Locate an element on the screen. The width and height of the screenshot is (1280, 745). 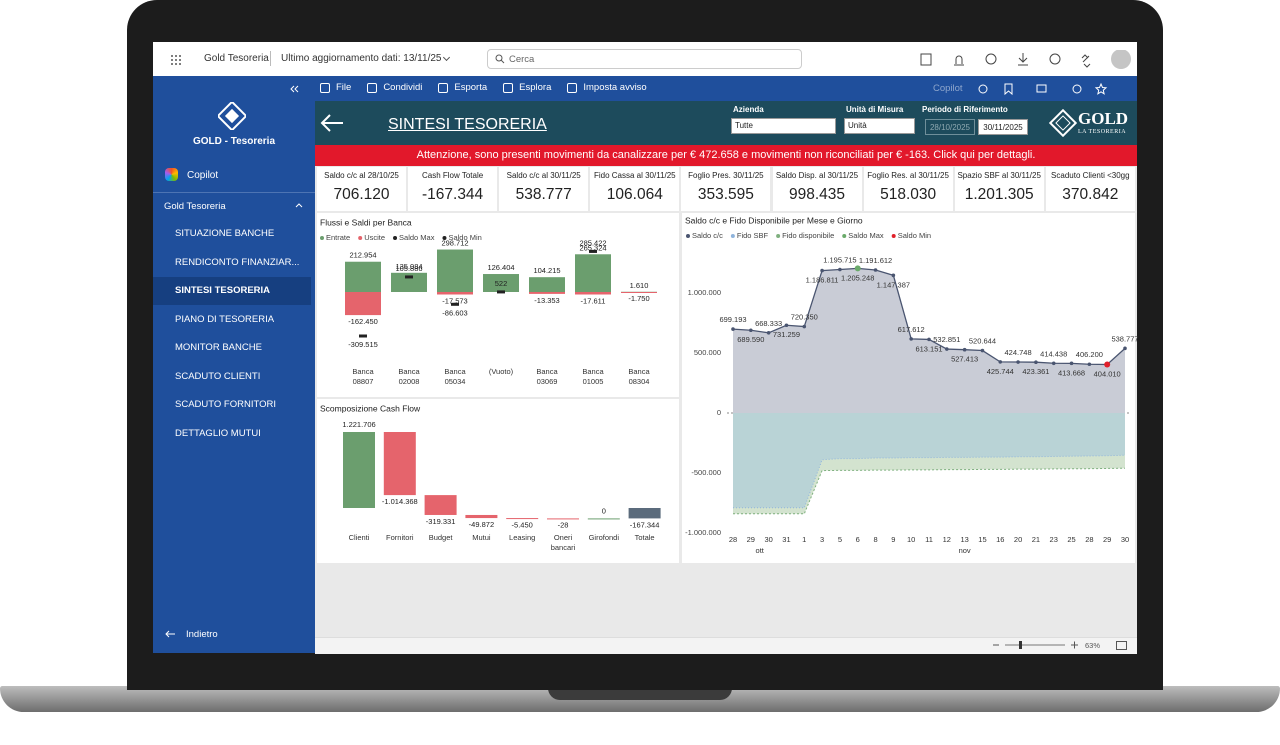
sidebar-section: Gold Tesoreria is located at coordinates (195, 206).